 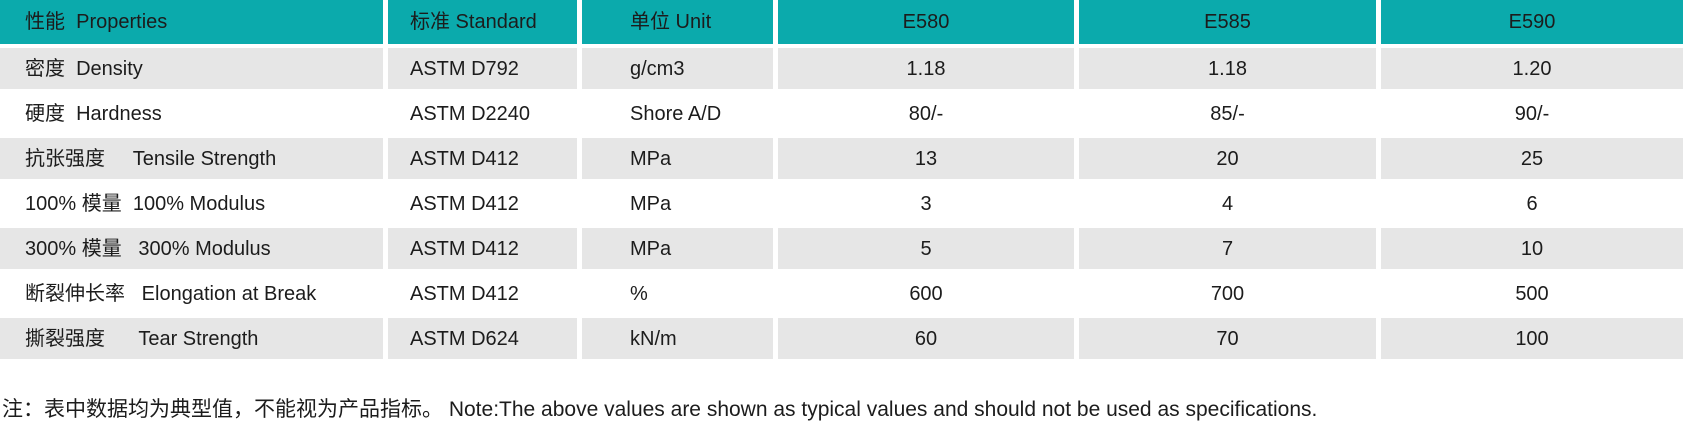 What do you see at coordinates (1532, 158) in the screenshot?
I see `cell-e590: 25` at bounding box center [1532, 158].